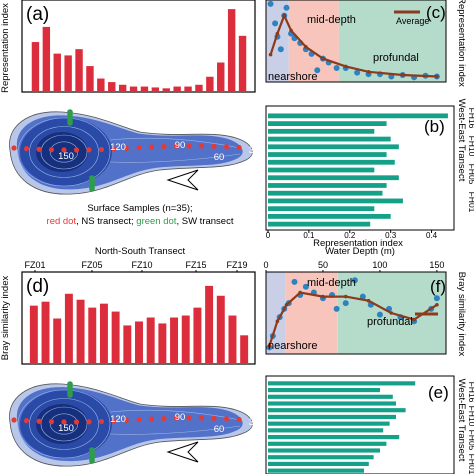 The width and height of the screenshot is (474, 474). Describe the element at coordinates (358, 170) in the screenshot. I see `panel-b-bars` at that location.